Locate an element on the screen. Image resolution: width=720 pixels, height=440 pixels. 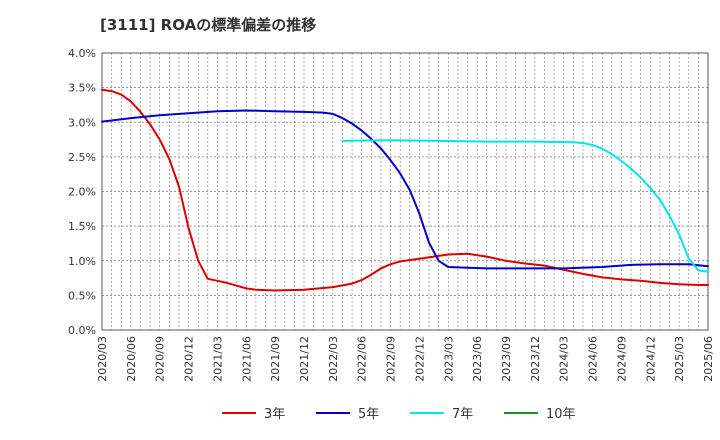
x-tick-label: 2024/03 is located at coordinates (564, 359).